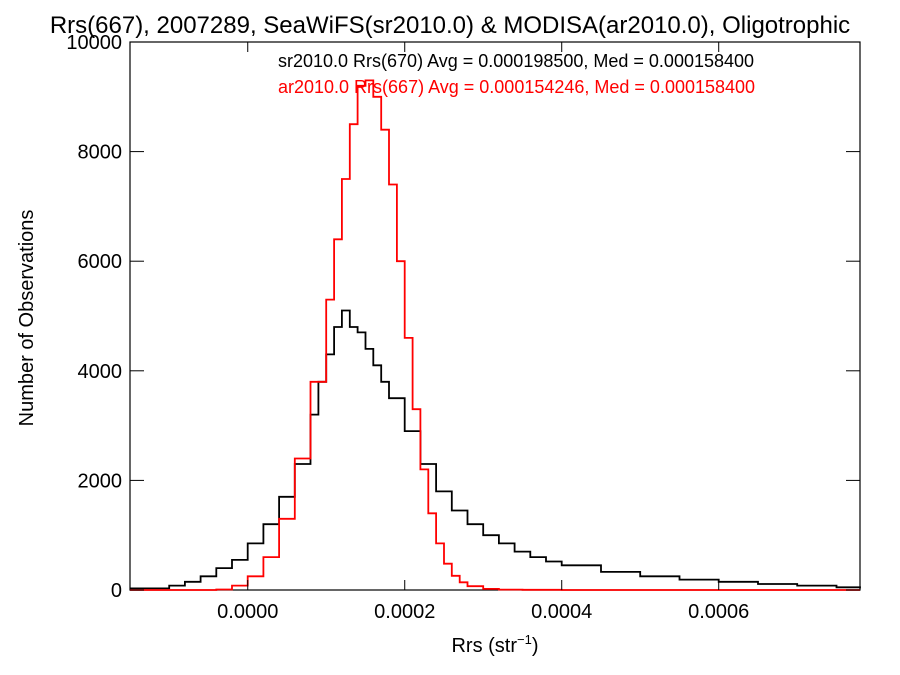  I want to click on y-tick-label: 6000, so click(100, 262).